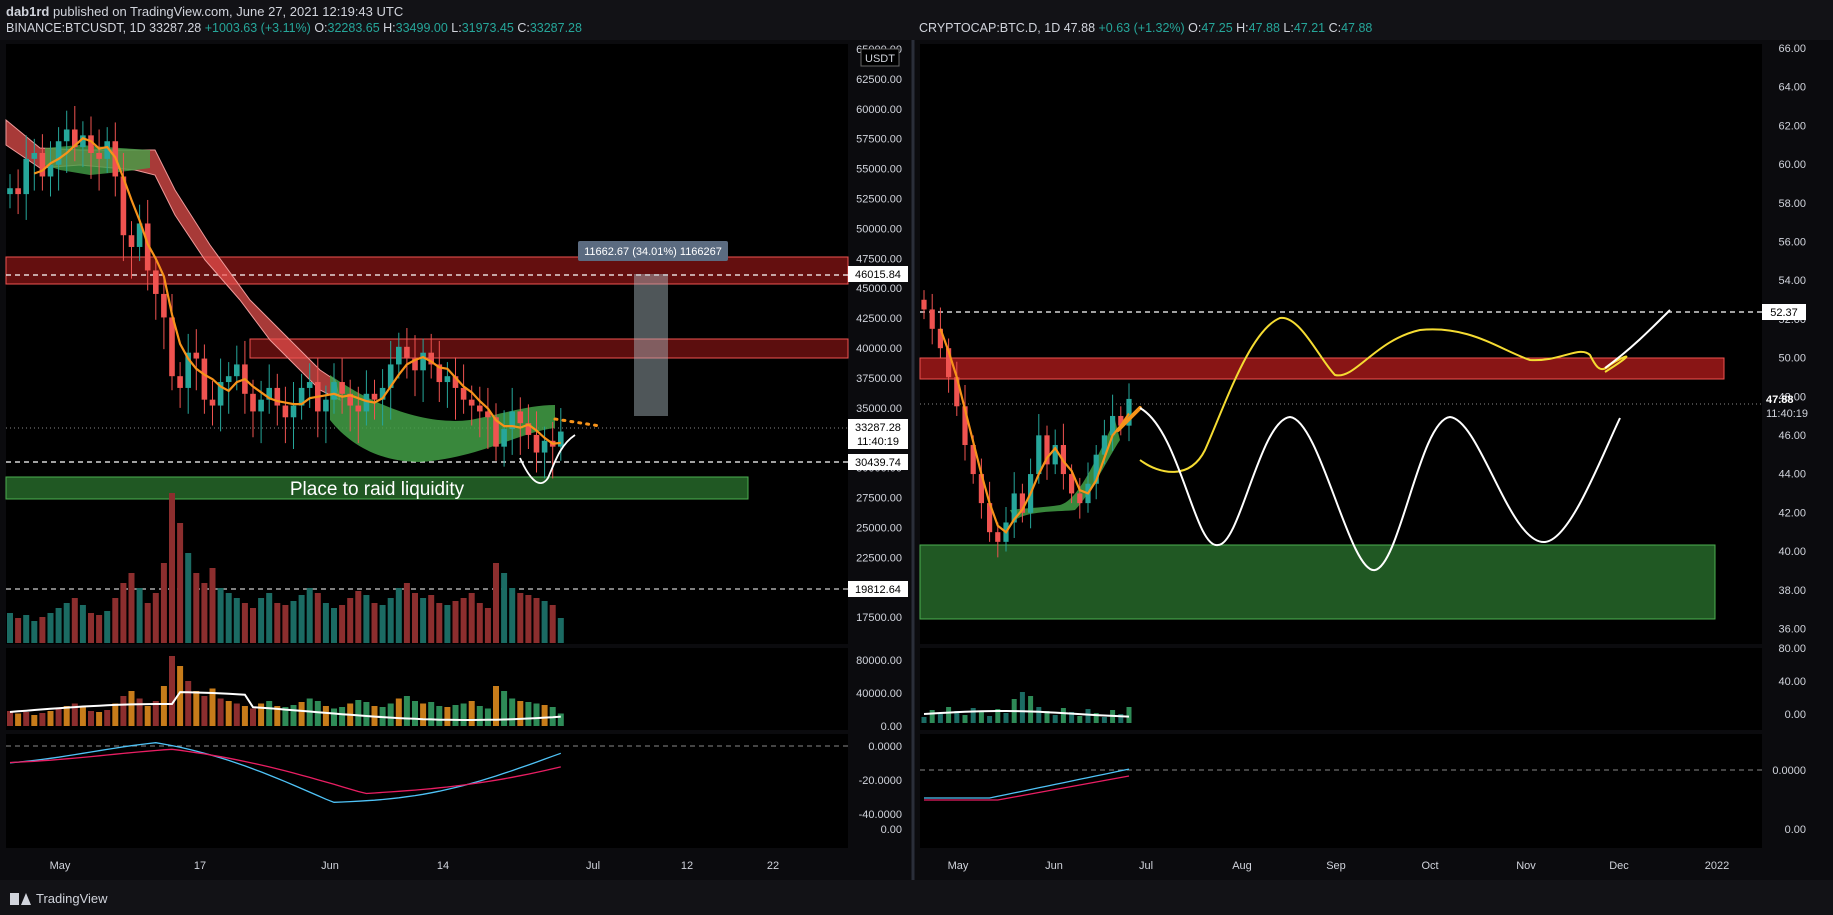 This screenshot has width=1833, height=915. I want to click on left-ma-projection, so click(577, 422).